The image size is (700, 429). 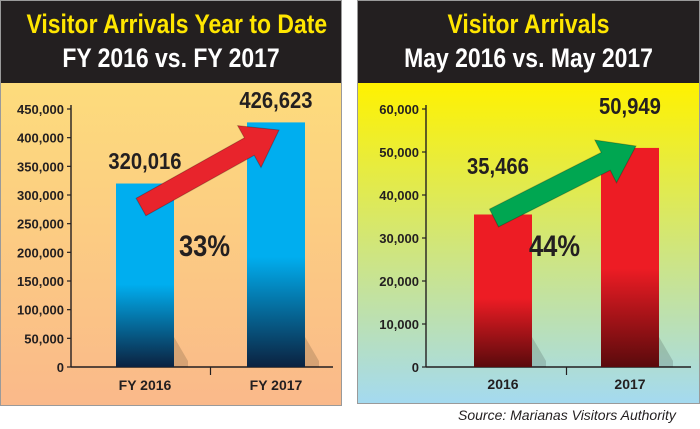 I want to click on y-tick-label: 400,000, so click(x=40, y=138).